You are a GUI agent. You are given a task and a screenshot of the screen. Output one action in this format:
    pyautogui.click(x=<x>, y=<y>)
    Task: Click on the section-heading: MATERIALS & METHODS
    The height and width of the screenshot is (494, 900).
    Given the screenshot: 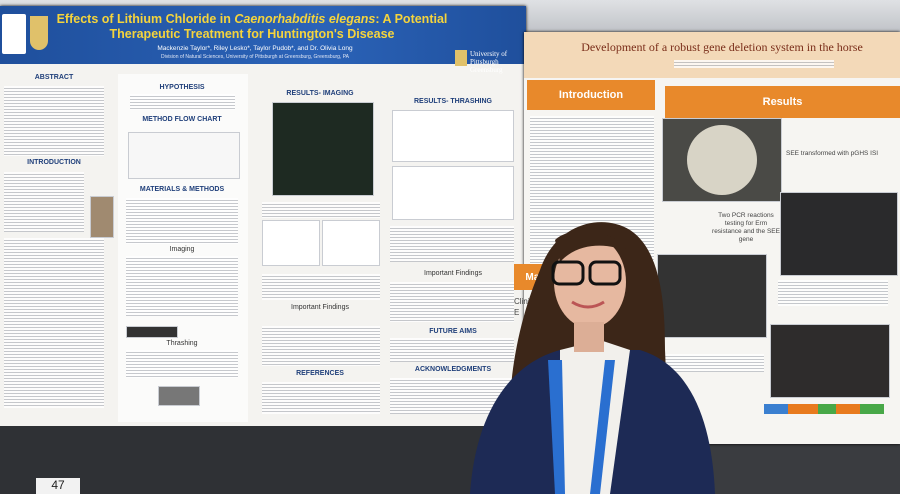 What is the action you would take?
    pyautogui.click(x=182, y=189)
    